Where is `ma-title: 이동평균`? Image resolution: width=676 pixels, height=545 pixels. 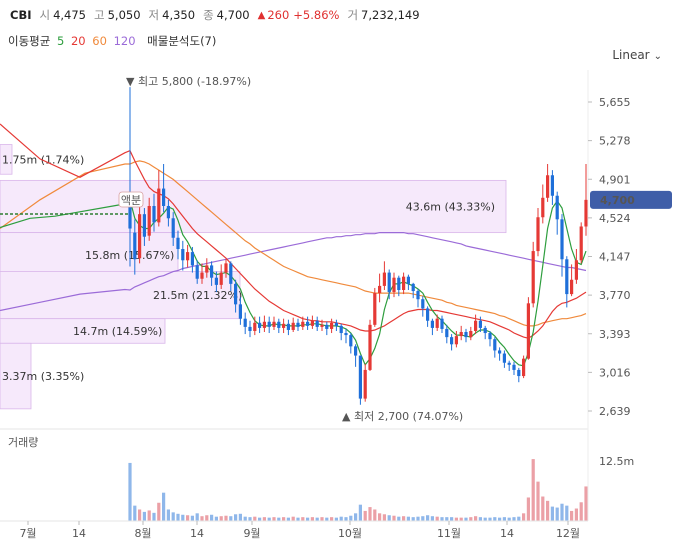 ma-title: 이동평균 is located at coordinates (29, 41).